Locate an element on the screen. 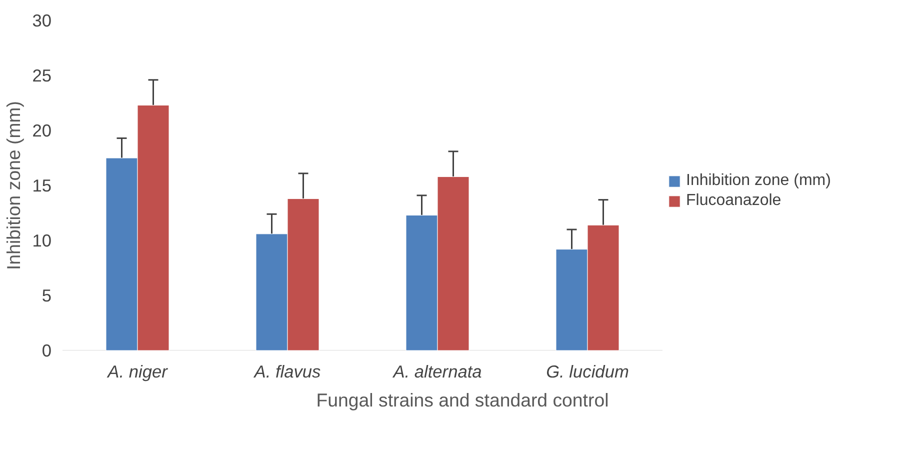 The width and height of the screenshot is (904, 454). legend-label: Flucoanazole is located at coordinates (734, 201).